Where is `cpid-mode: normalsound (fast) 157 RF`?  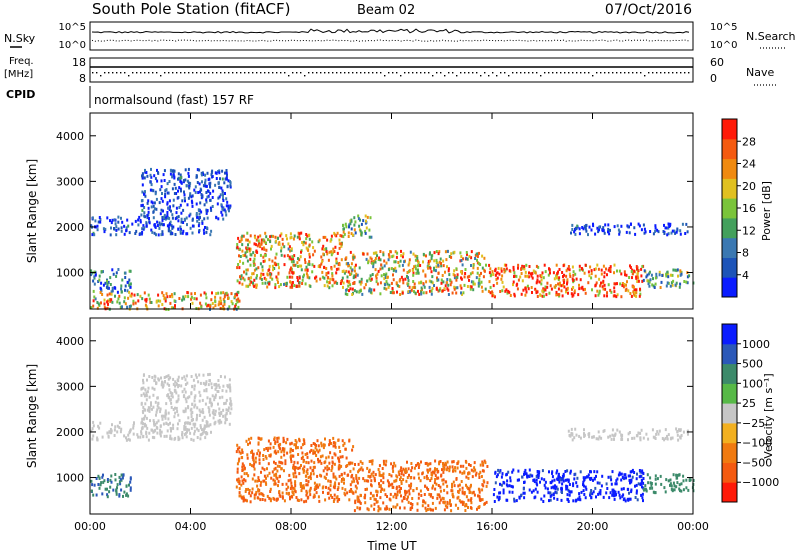 cpid-mode: normalsound (fast) 157 RF is located at coordinates (174, 100).